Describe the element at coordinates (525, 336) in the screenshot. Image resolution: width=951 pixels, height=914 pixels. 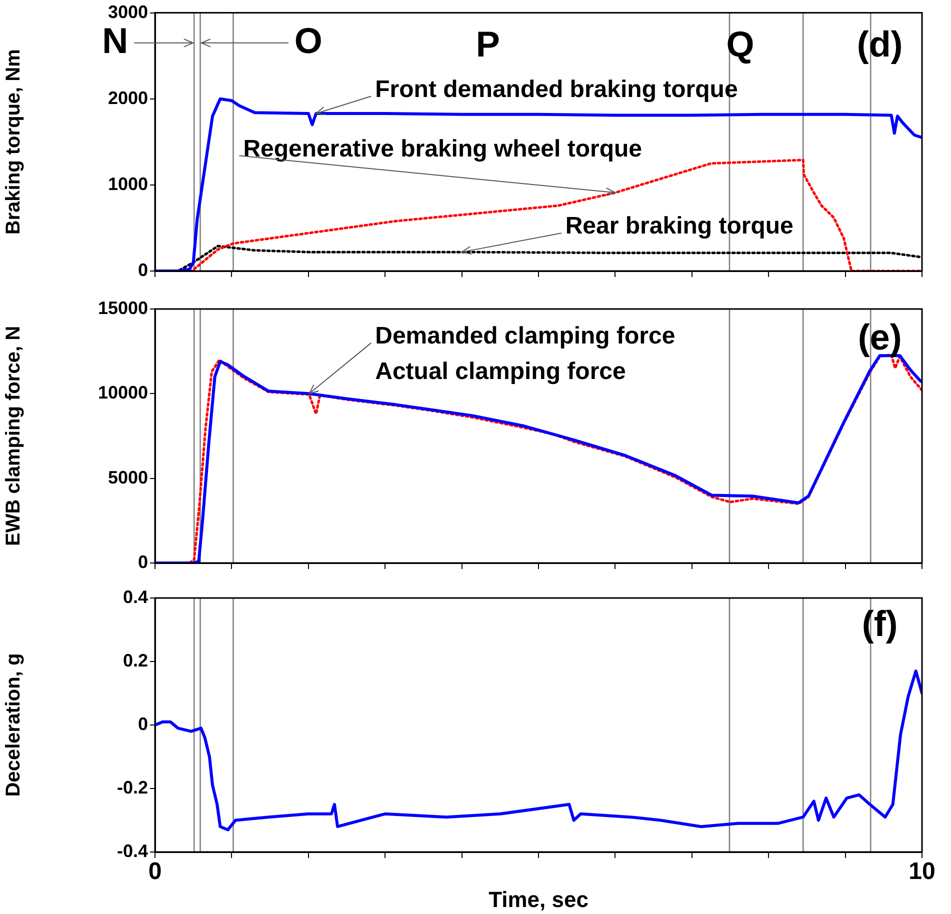
I see `text: Demanded clamping force` at that location.